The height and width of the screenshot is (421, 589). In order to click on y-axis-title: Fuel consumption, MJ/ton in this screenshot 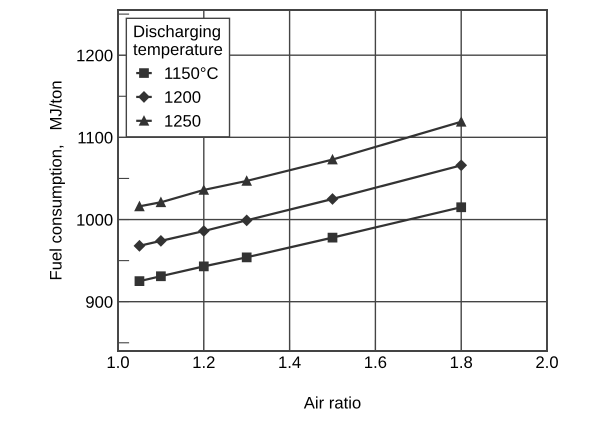, I will do `click(57, 181)`.